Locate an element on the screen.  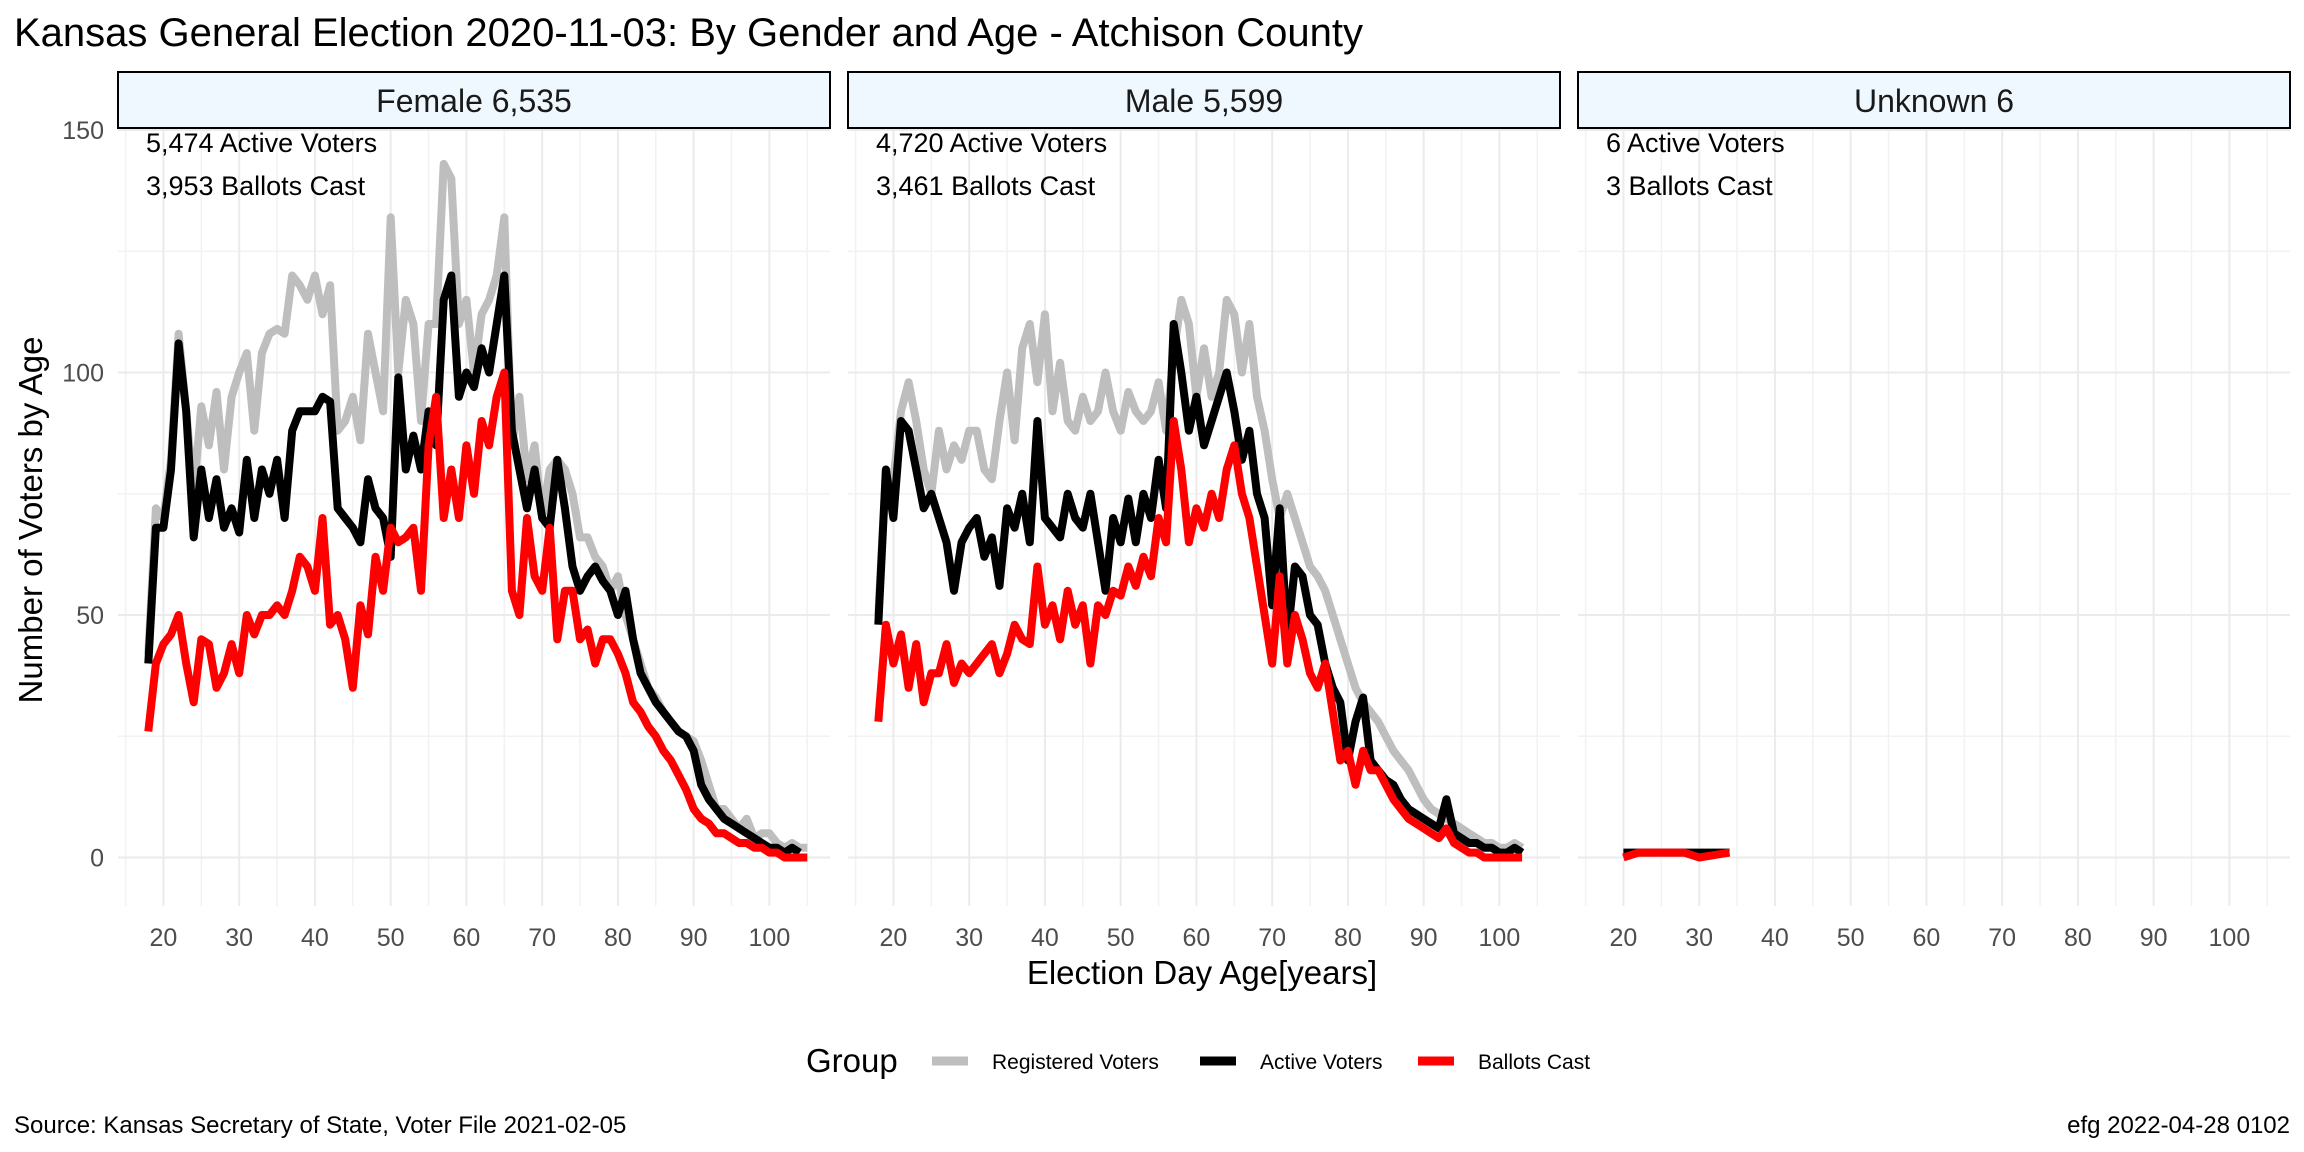
strip-label: Unknown 6 is located at coordinates (1934, 101).